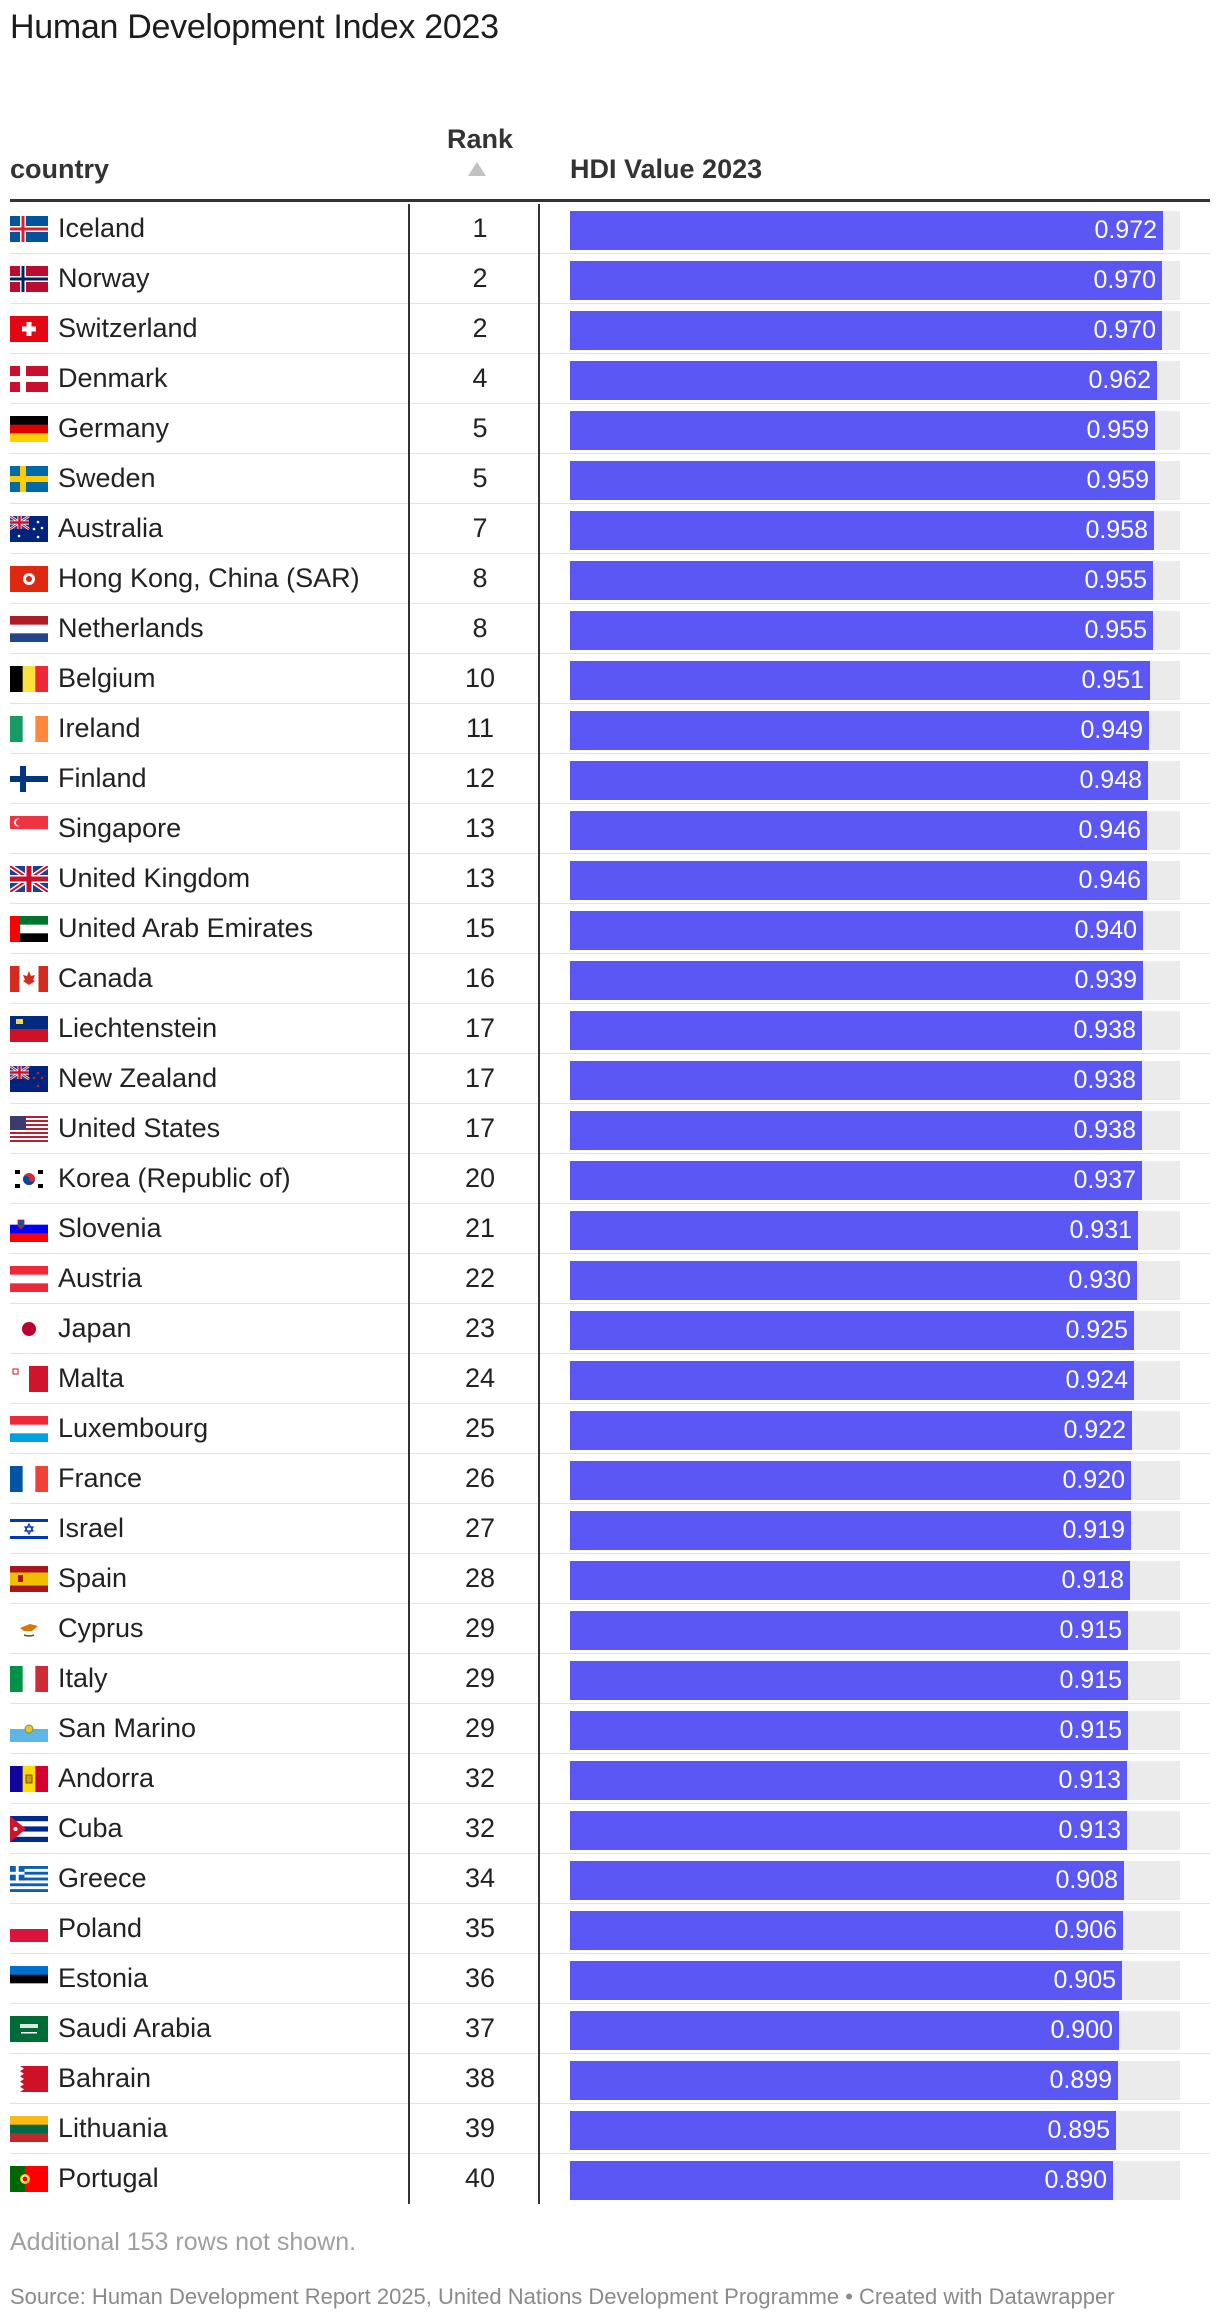  What do you see at coordinates (480, 1578) in the screenshot?
I see `rank-value: 28` at bounding box center [480, 1578].